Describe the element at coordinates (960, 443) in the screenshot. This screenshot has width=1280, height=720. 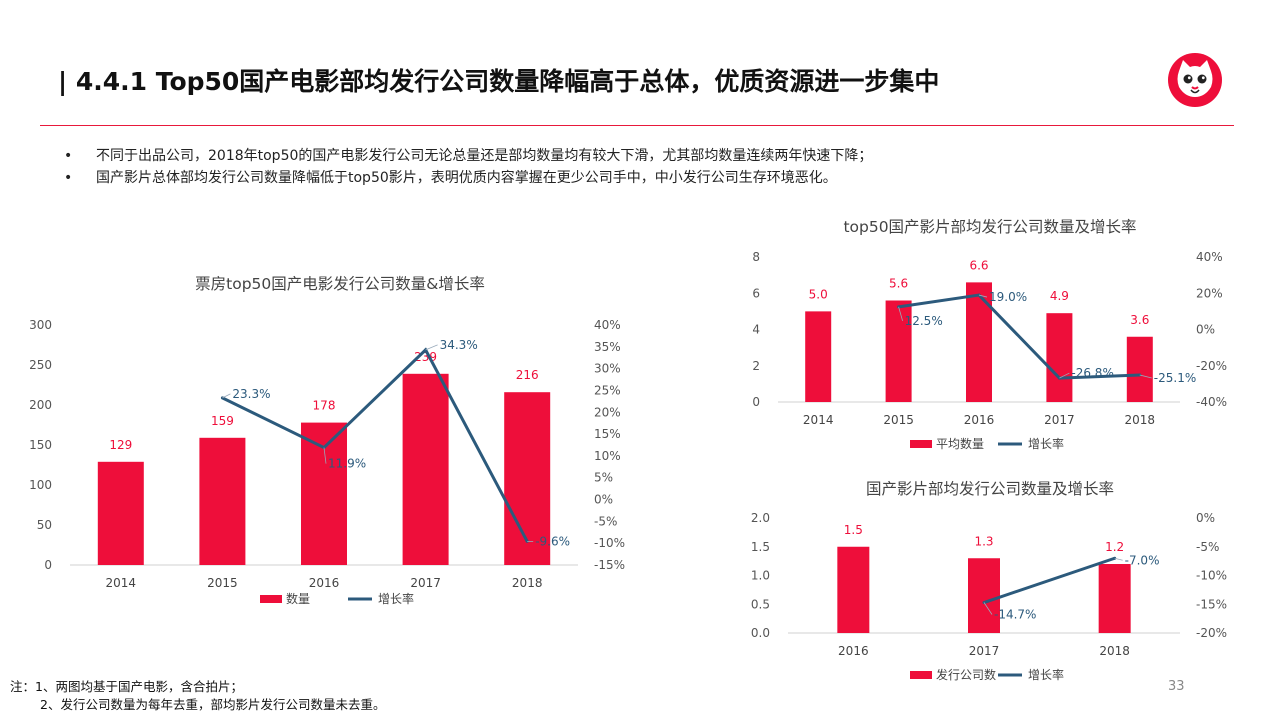
I see `legend-label: 平均数量` at that location.